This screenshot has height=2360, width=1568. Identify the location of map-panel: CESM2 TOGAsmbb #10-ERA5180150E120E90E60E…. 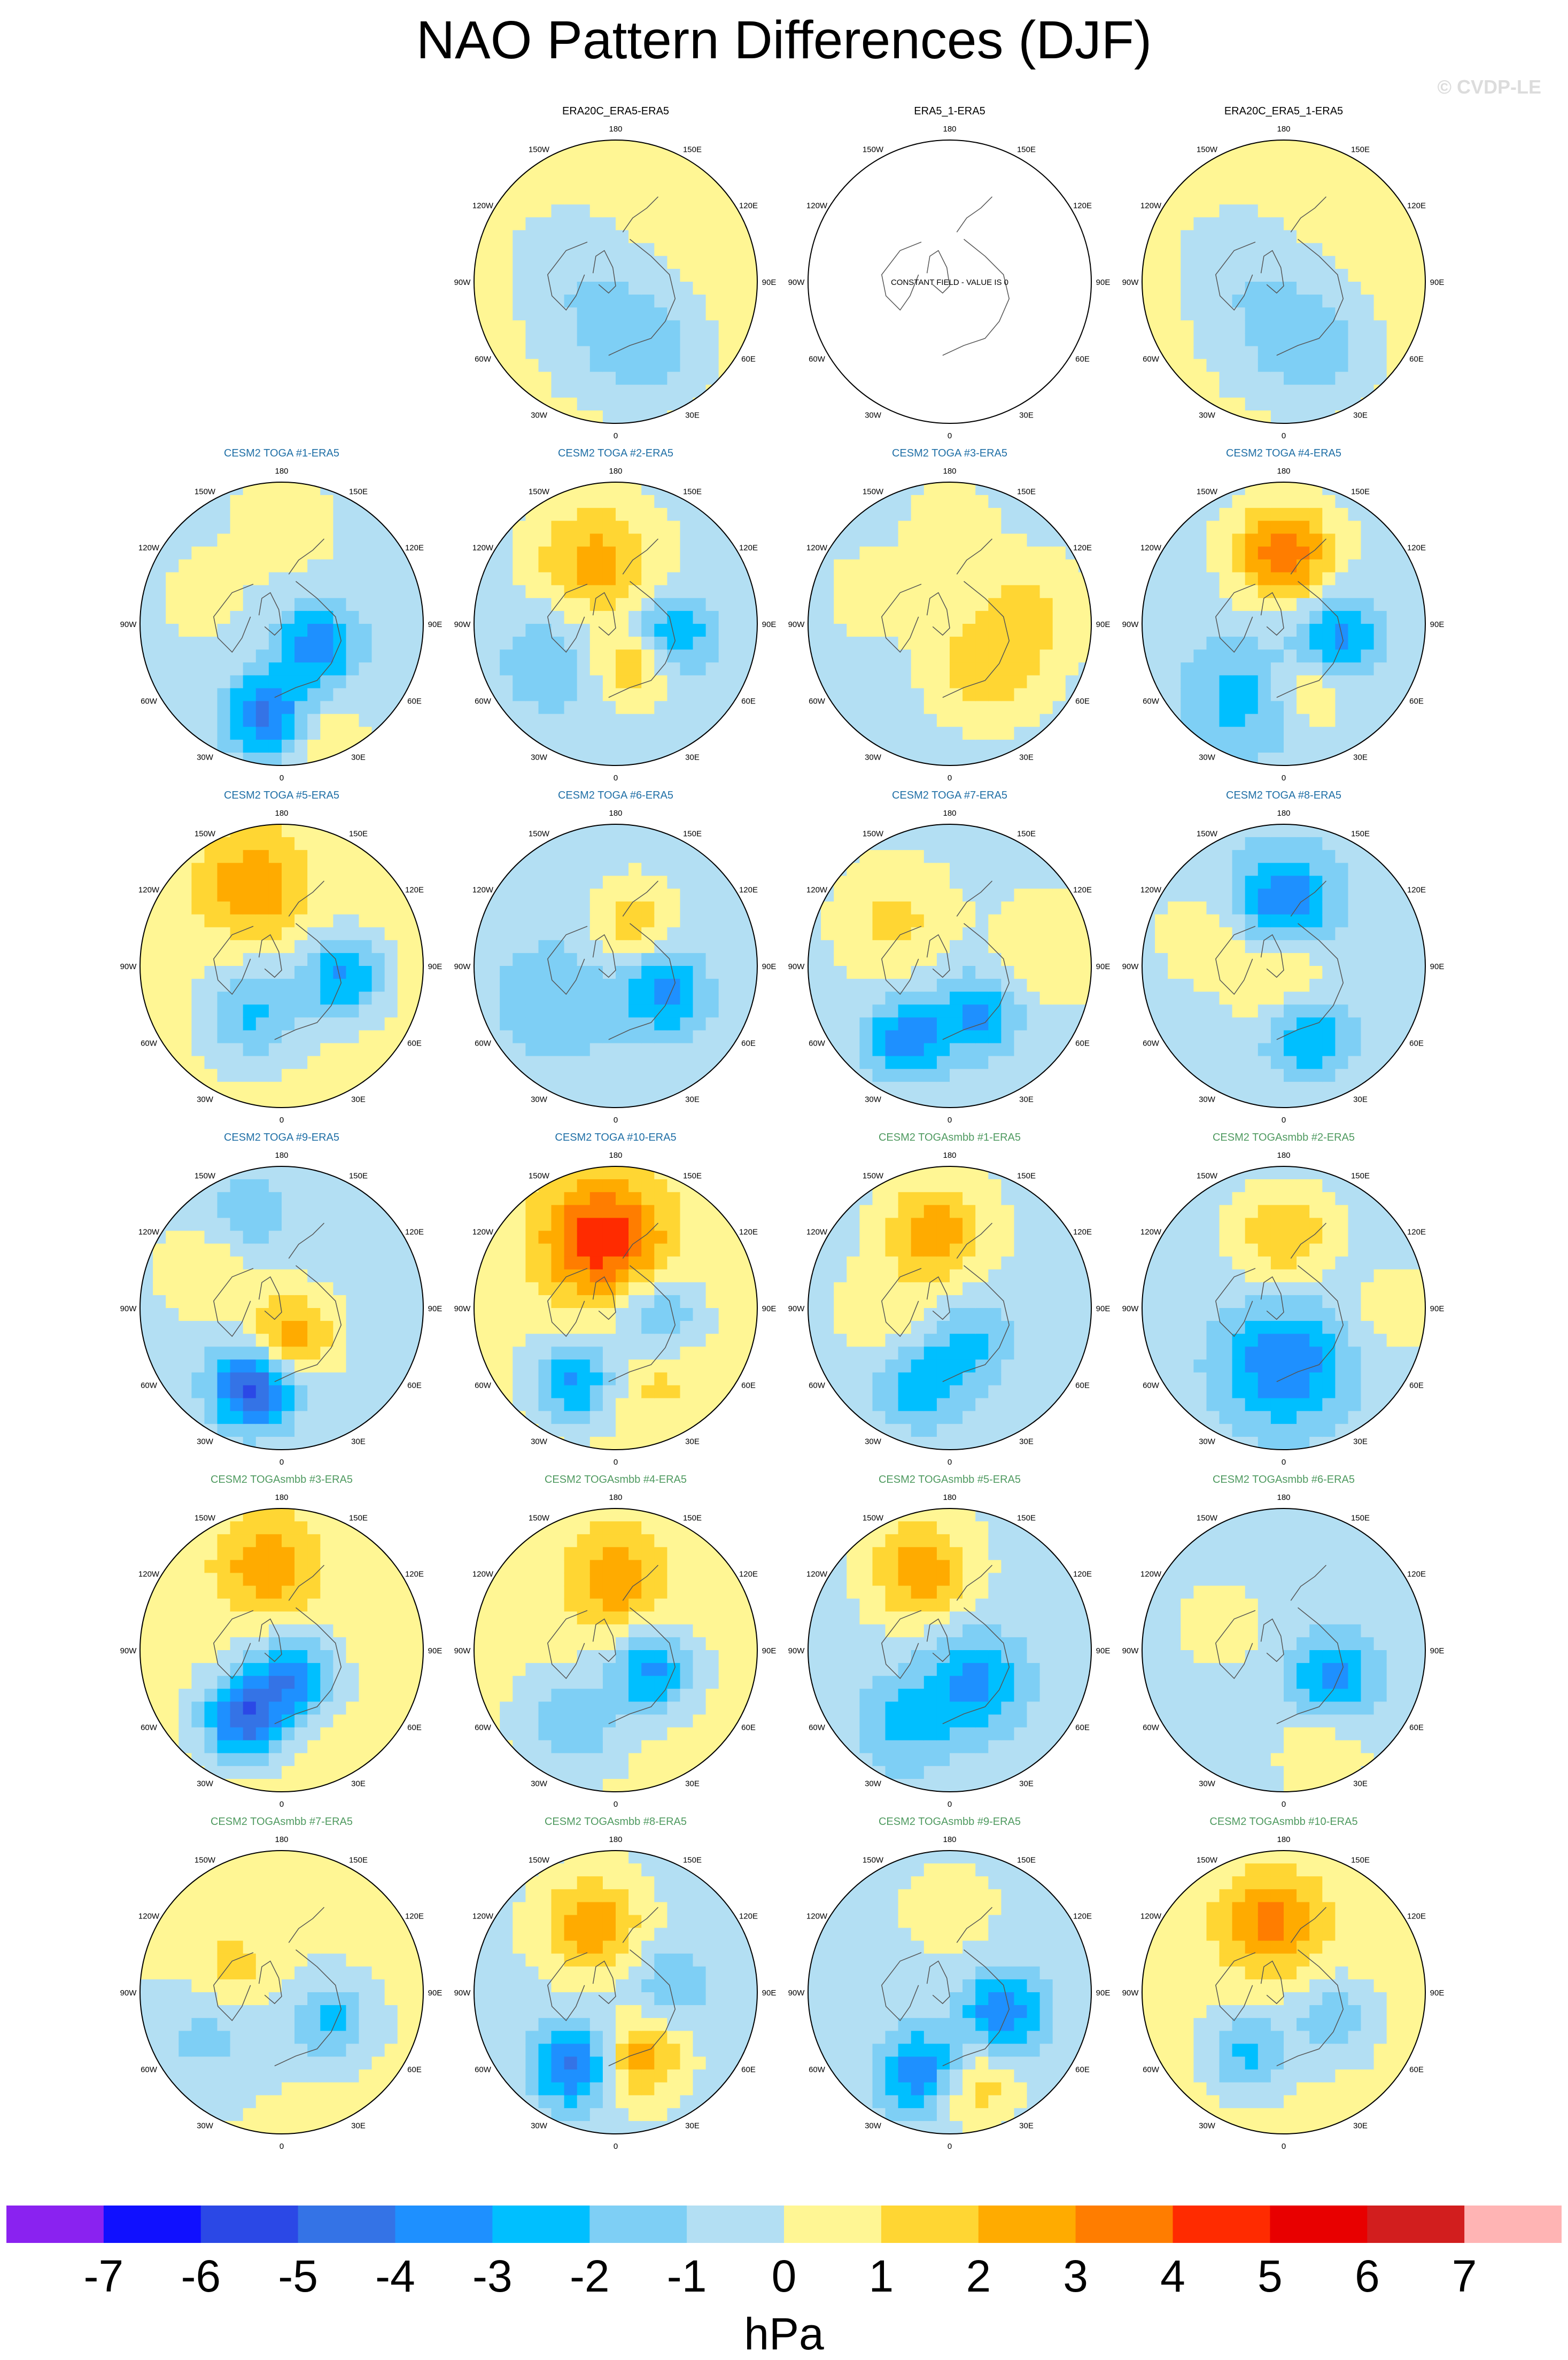
(1283, 1984).